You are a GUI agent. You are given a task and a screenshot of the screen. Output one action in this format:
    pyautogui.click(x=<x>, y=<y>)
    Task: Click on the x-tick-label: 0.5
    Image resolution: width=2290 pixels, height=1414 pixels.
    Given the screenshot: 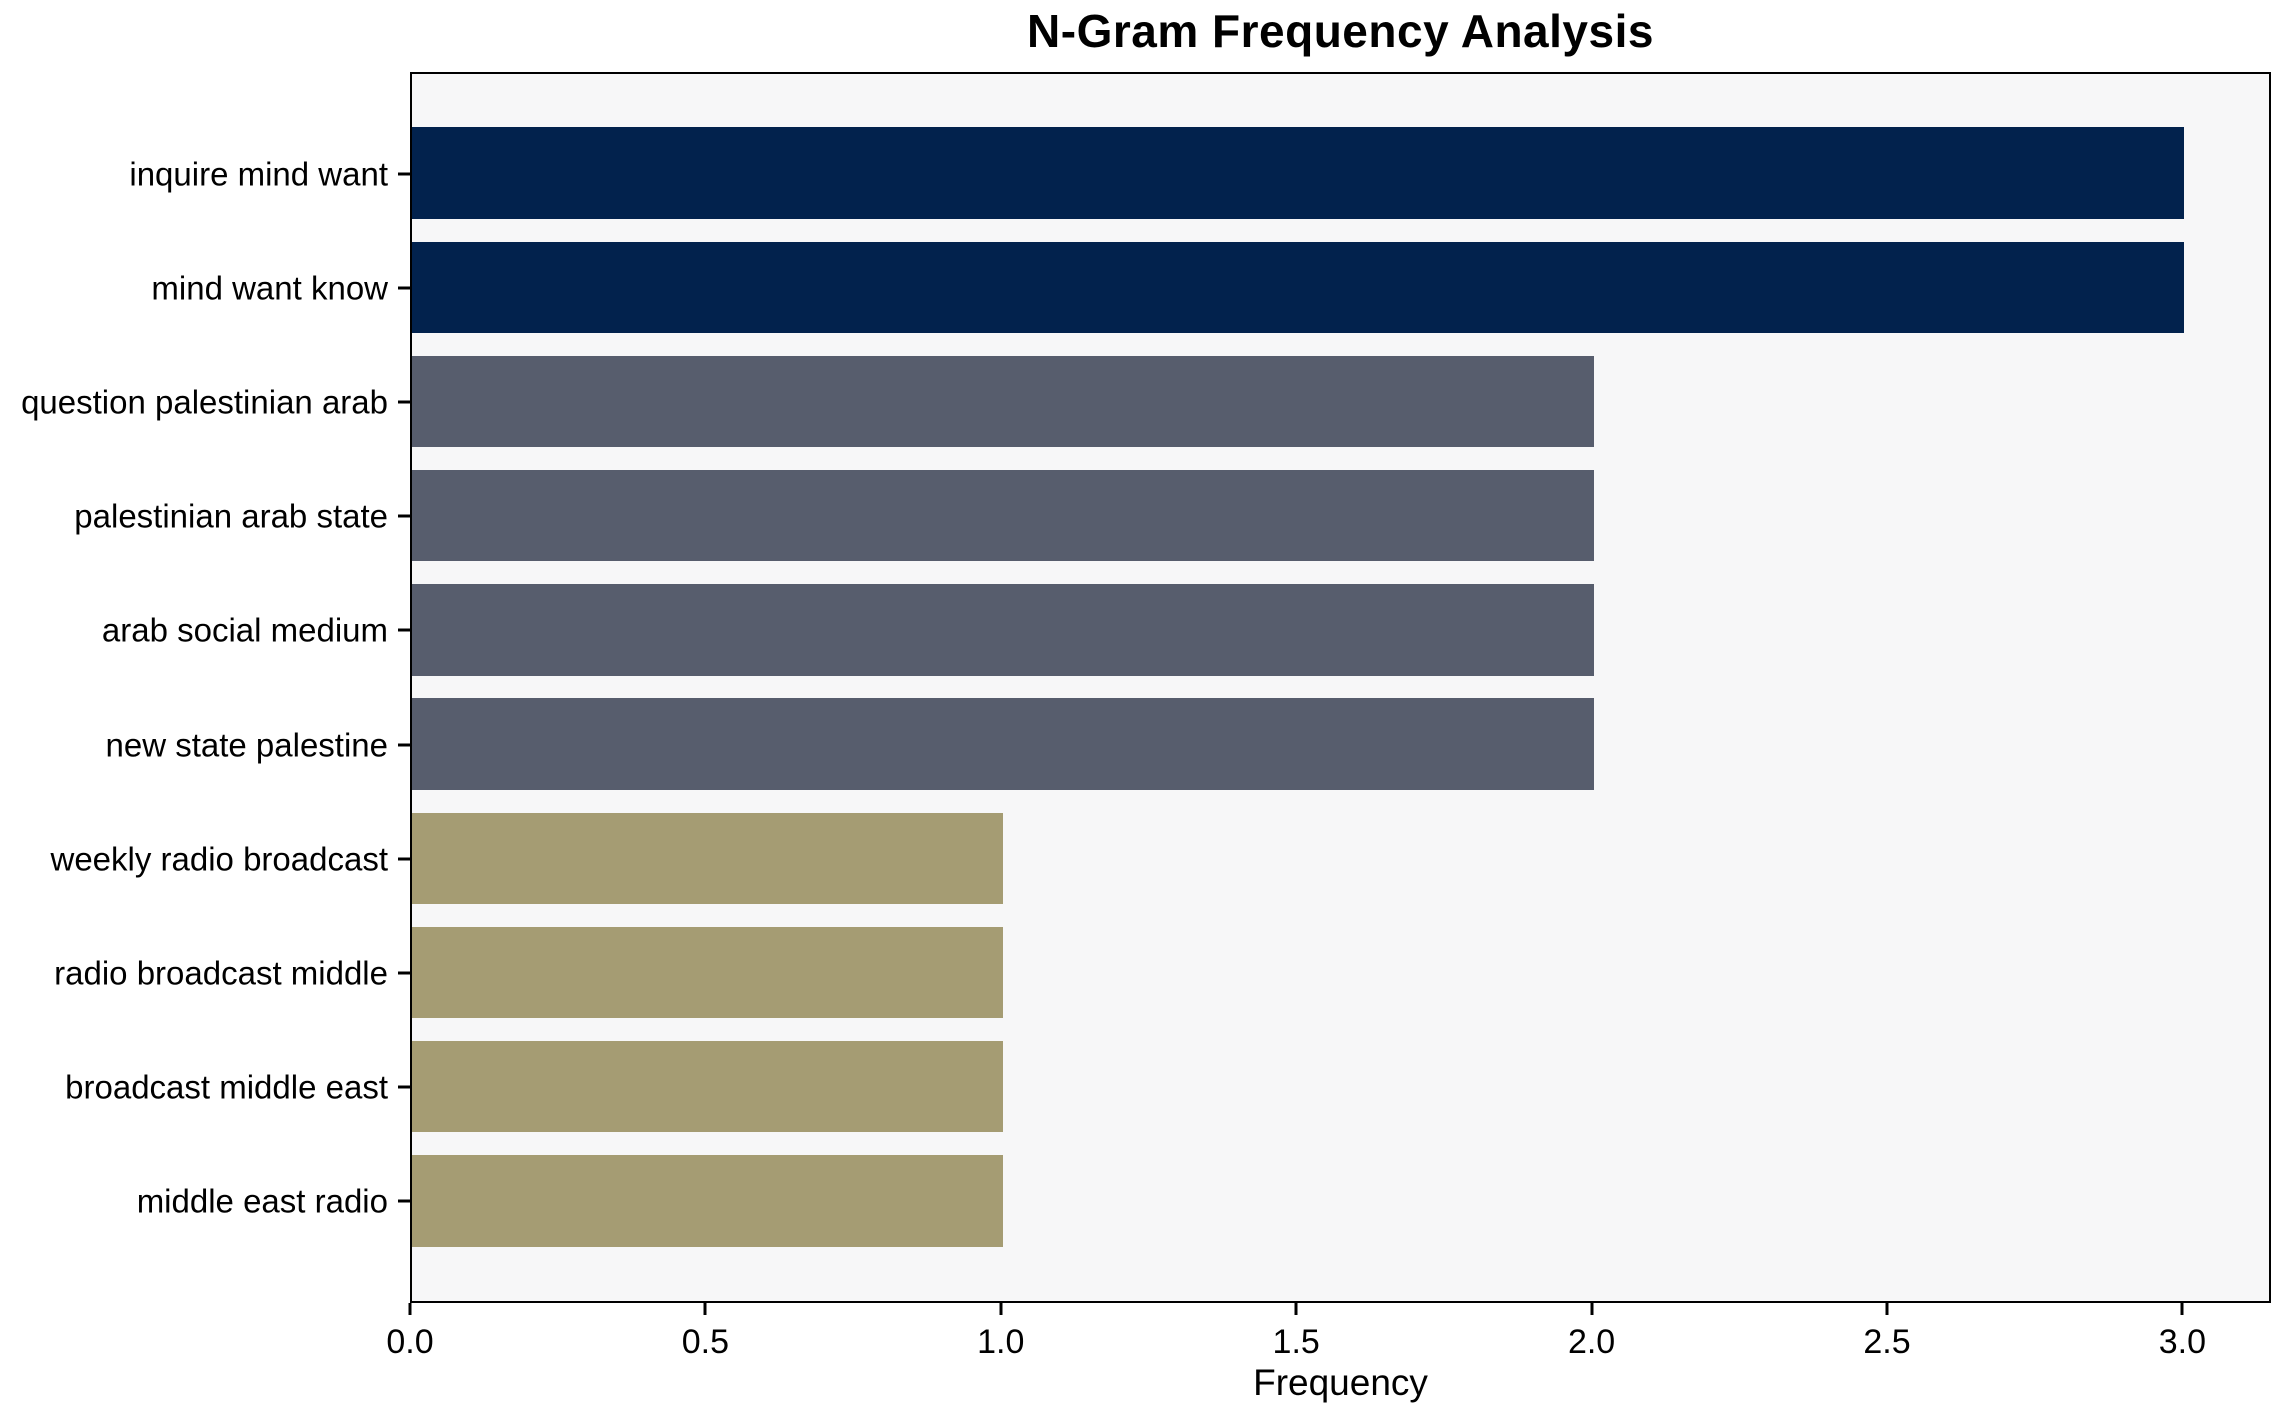 What is the action you would take?
    pyautogui.click(x=705, y=1342)
    